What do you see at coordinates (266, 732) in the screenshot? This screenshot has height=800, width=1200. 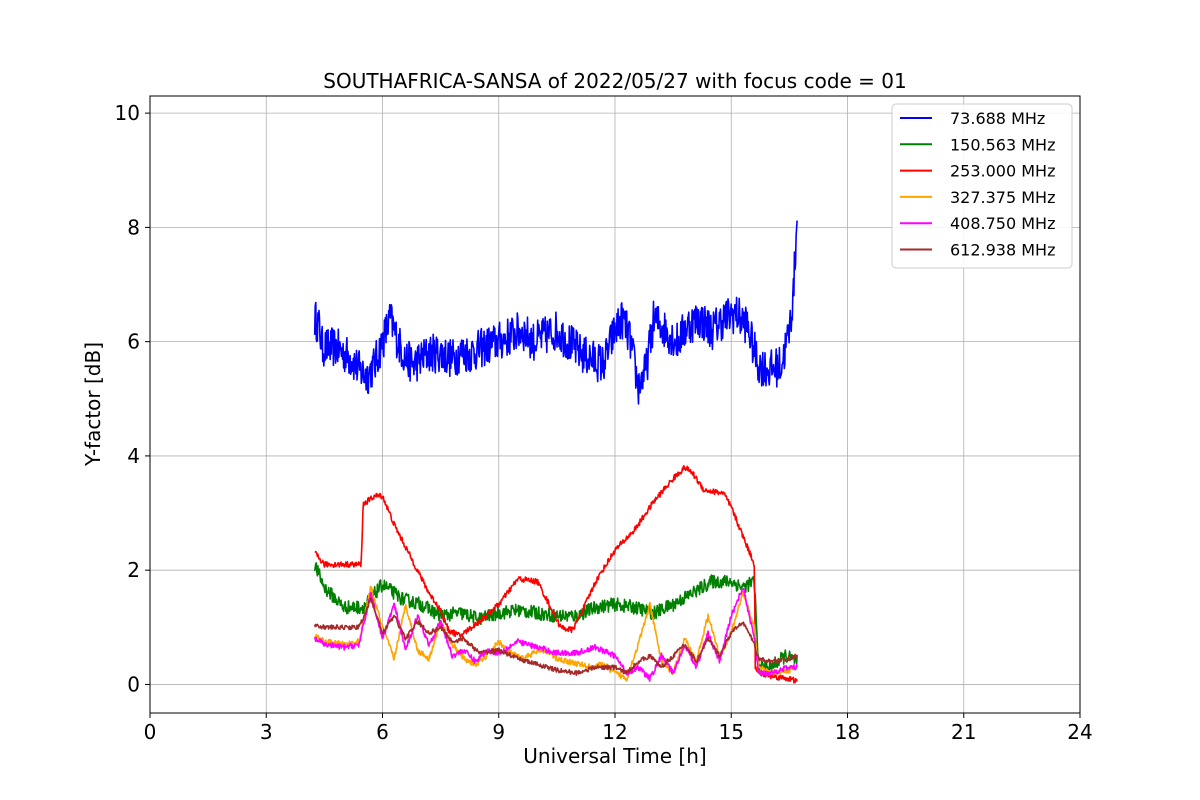 I see `x-tick-label: 3` at bounding box center [266, 732].